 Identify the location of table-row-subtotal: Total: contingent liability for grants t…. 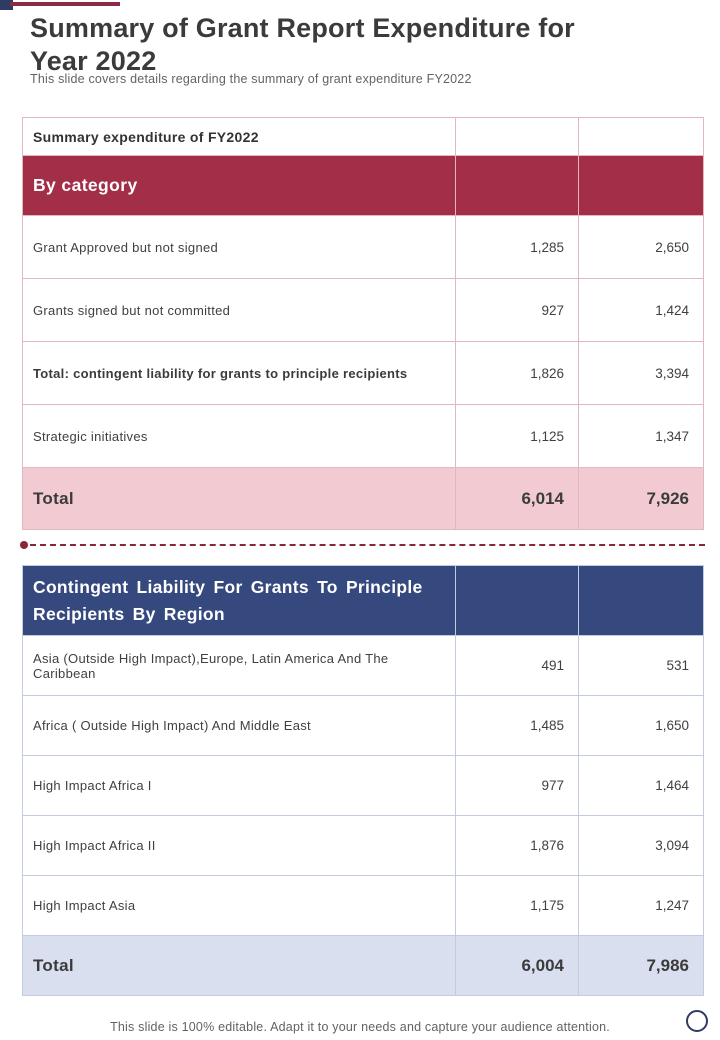
(363, 373).